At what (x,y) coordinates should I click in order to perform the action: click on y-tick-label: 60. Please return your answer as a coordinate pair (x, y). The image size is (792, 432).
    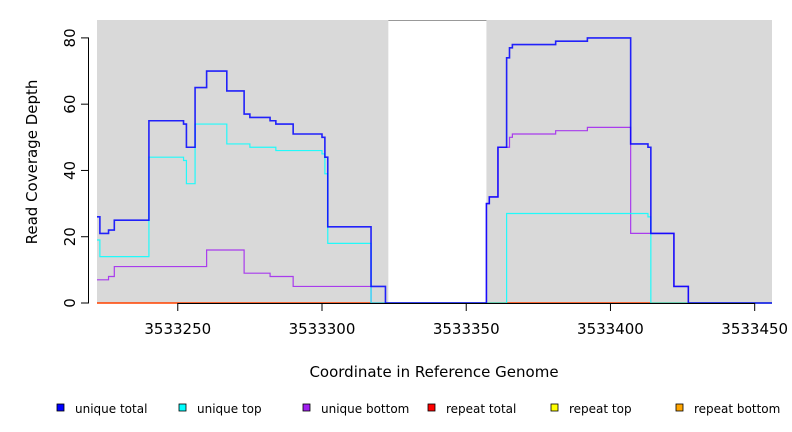
    Looking at the image, I should click on (70, 104).